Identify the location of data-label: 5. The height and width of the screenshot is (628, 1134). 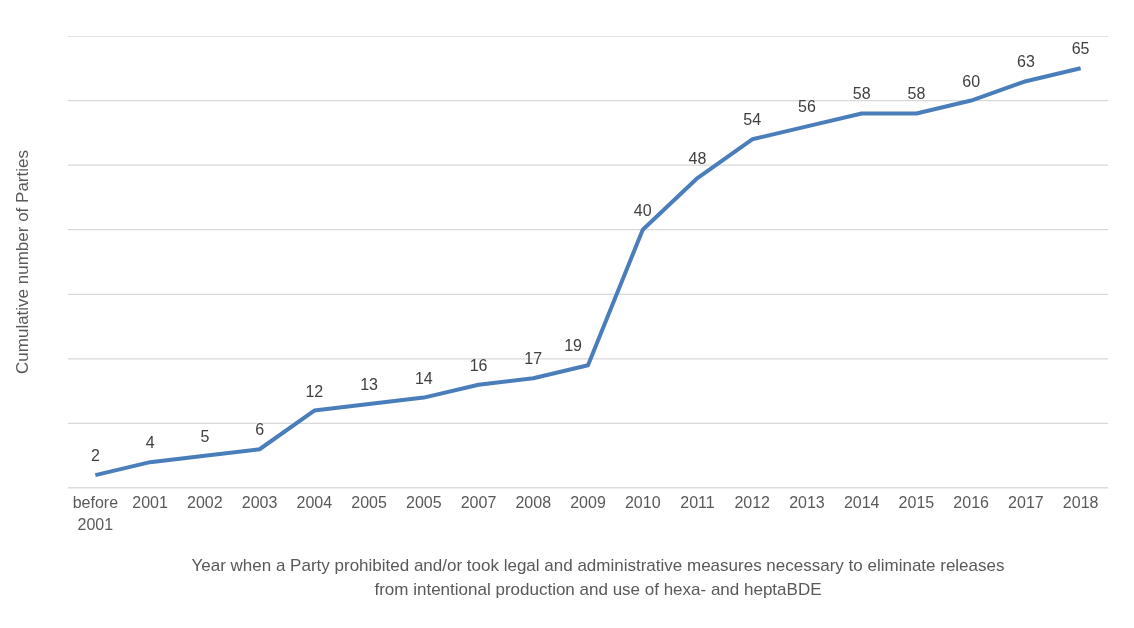
(205, 436).